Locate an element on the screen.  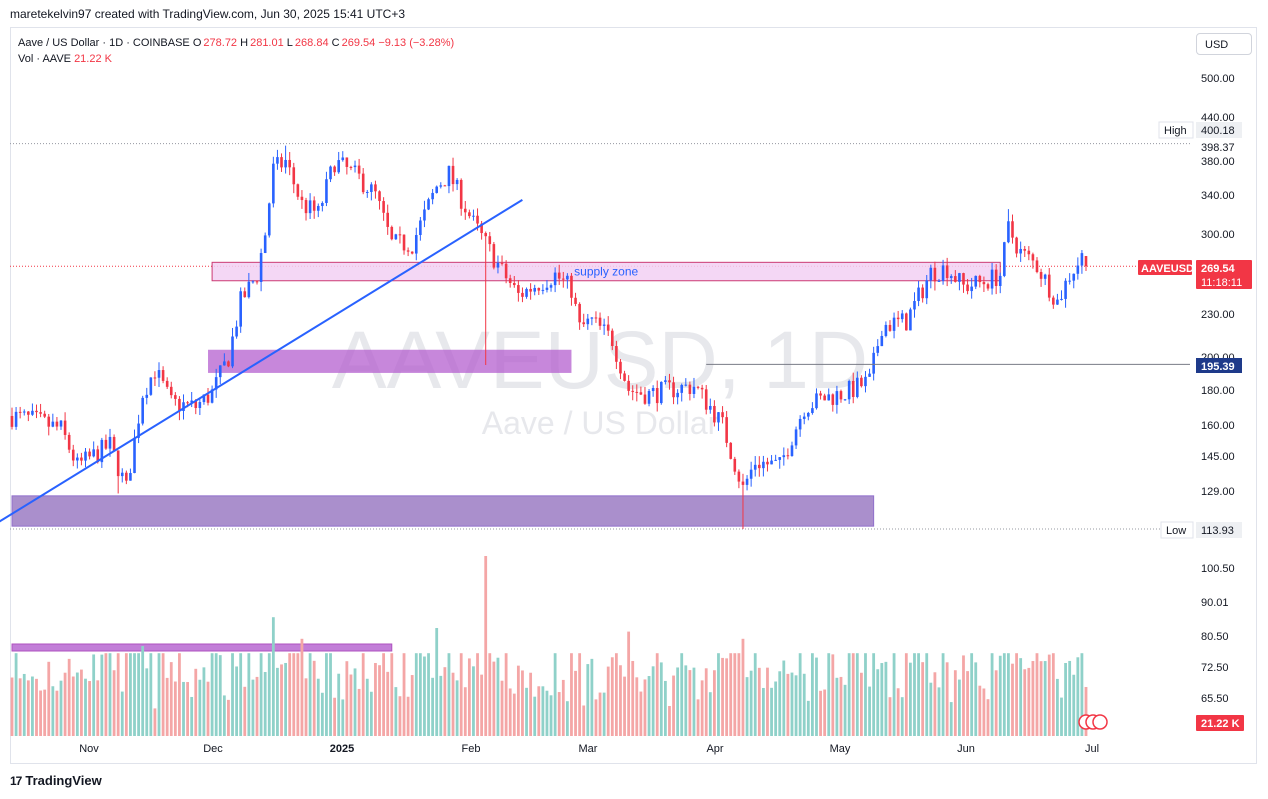
symbol-label-box is located at coordinates (1165, 267).